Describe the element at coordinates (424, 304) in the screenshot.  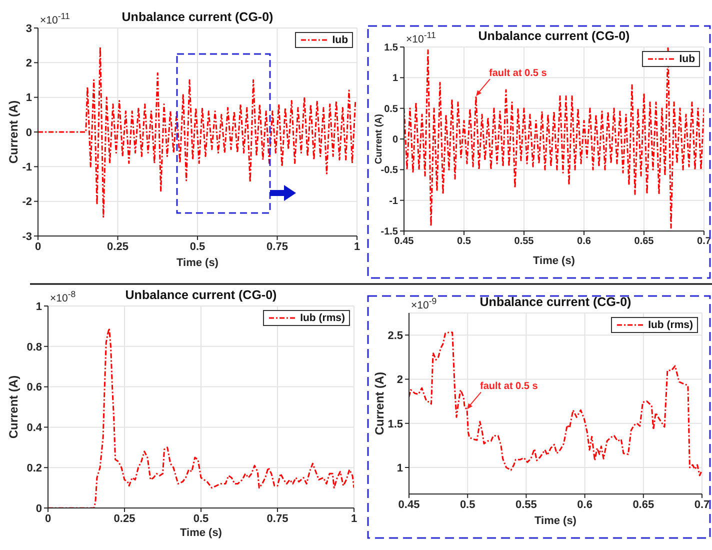
I see `text: ×10$^{-9}$` at that location.